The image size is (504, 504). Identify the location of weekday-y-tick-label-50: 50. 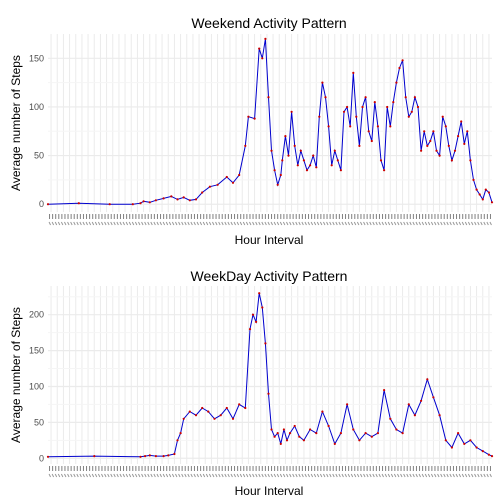
(39, 422).